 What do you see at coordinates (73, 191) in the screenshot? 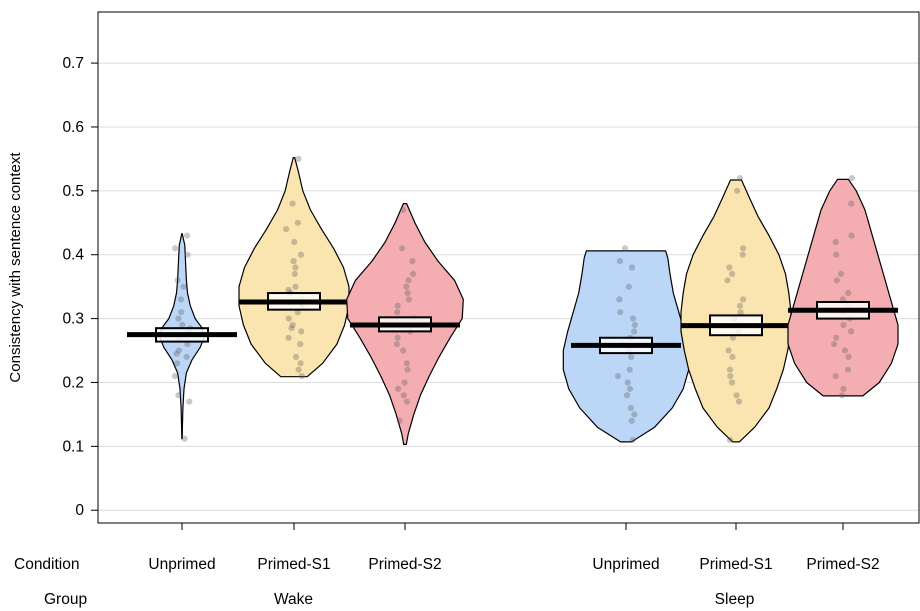
I see `y-tick-label: 0.5` at bounding box center [73, 191].